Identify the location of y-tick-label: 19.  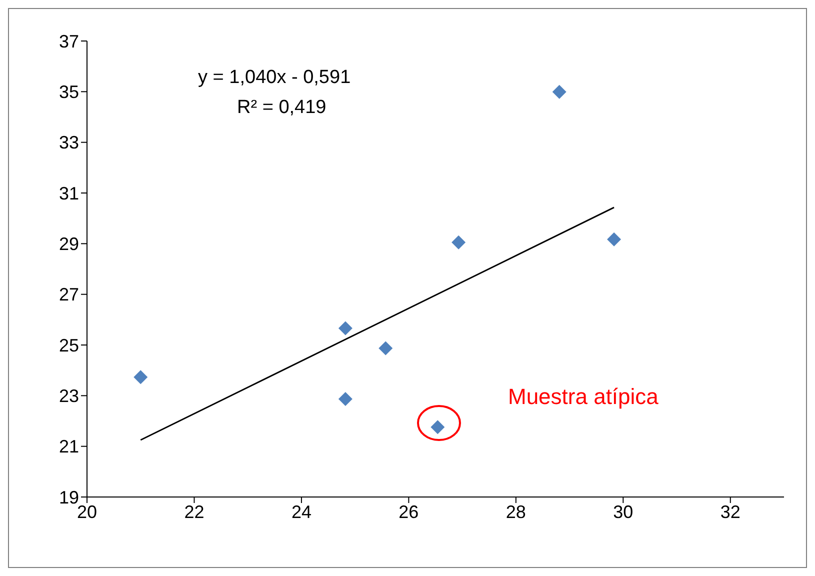
(68, 497).